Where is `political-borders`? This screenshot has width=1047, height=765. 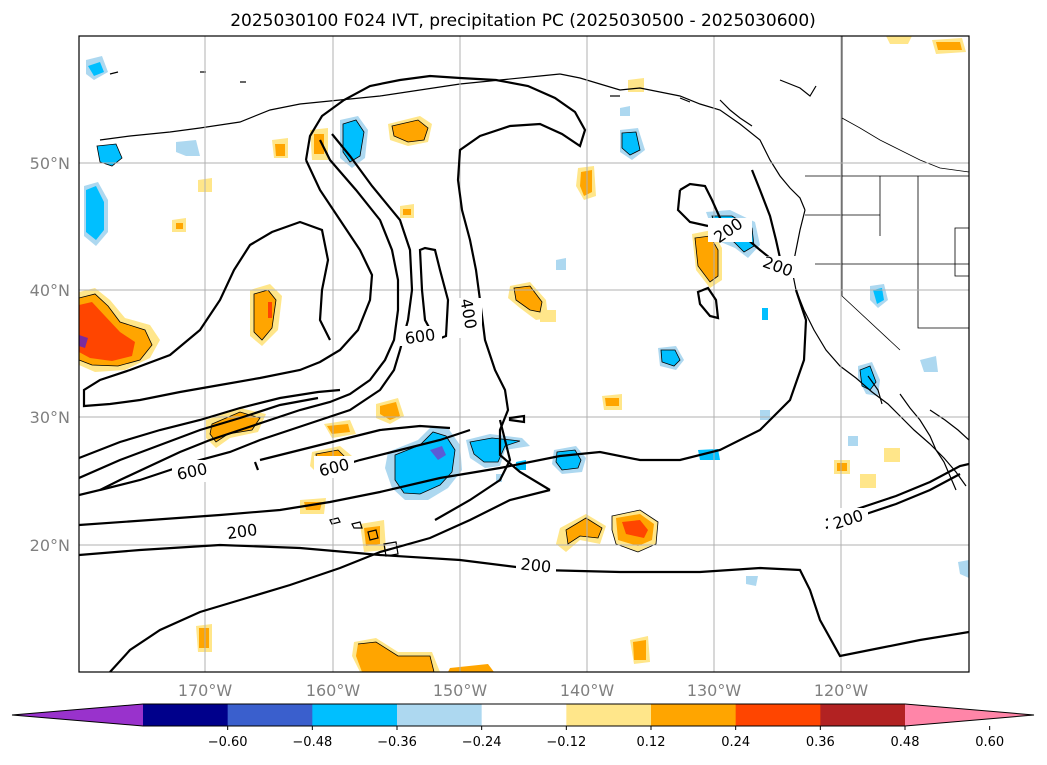
political-borders is located at coordinates (887, 193).